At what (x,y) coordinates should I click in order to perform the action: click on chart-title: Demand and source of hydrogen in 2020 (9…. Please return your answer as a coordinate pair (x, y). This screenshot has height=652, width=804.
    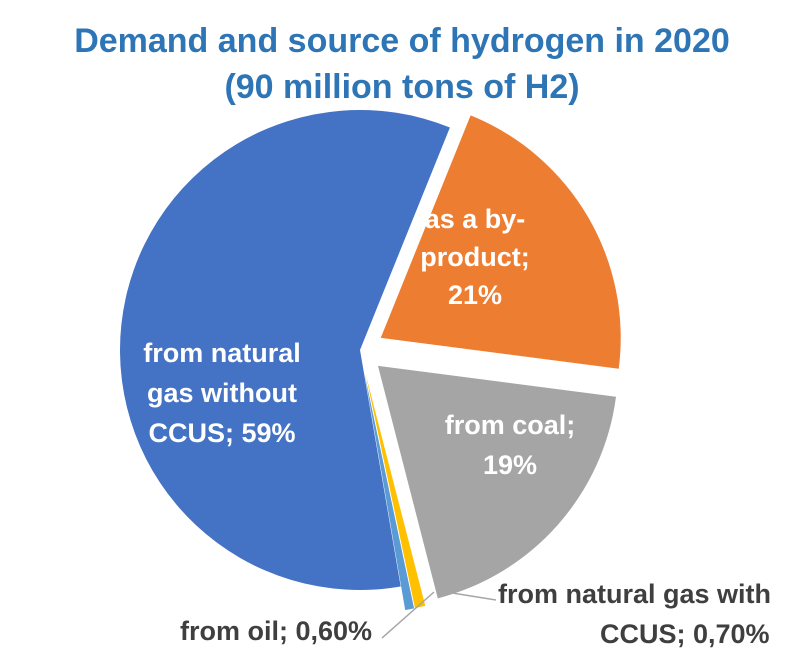
    Looking at the image, I should click on (402, 64).